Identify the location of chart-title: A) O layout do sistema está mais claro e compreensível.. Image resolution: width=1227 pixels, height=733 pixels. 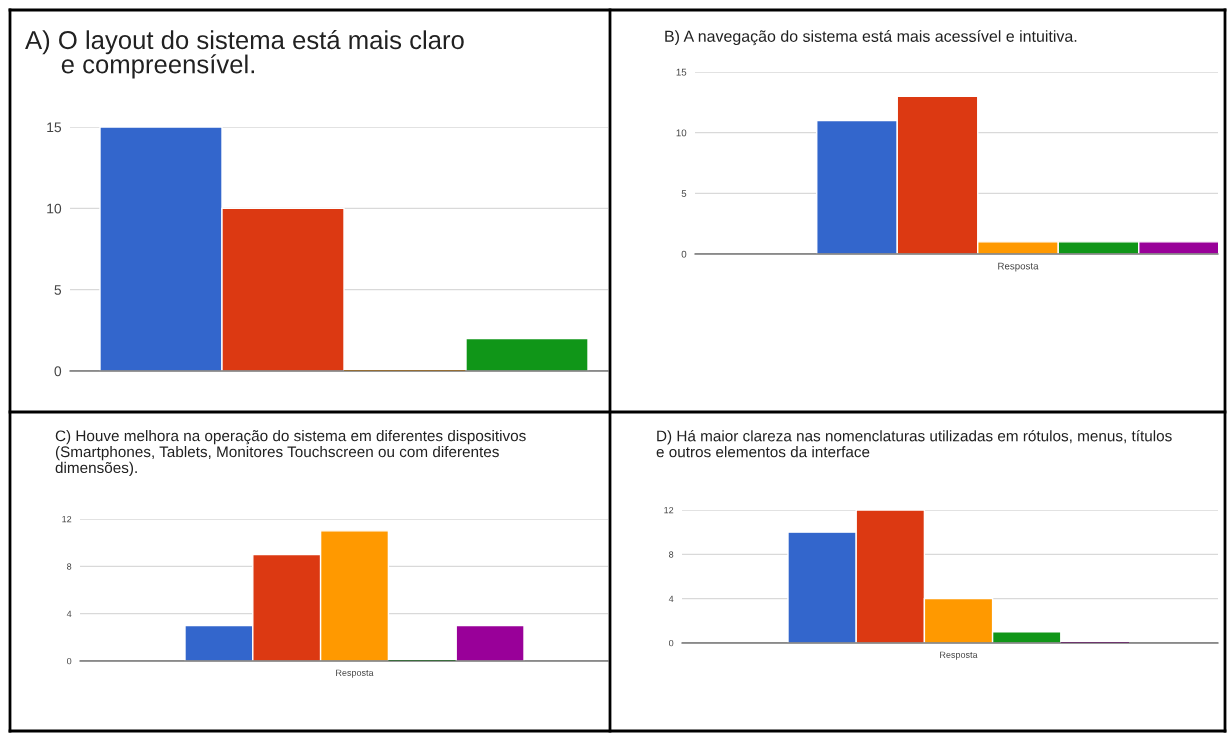
(244, 54).